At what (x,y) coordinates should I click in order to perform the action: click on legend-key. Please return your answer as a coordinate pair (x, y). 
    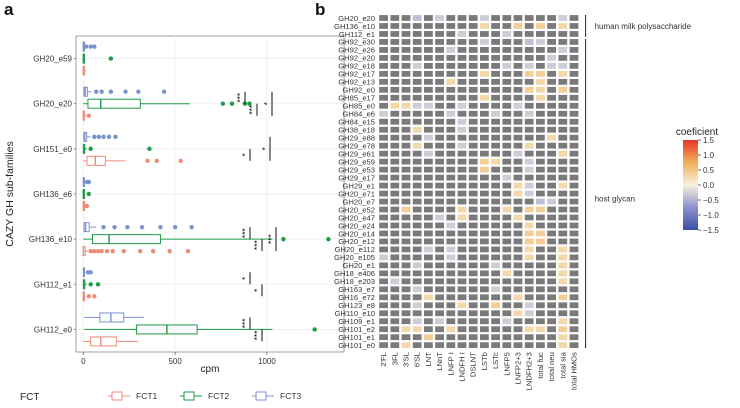
    Looking at the image, I should click on (117, 396).